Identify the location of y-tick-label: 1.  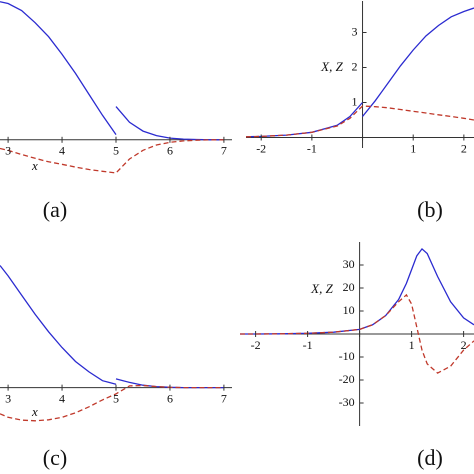
(355, 101).